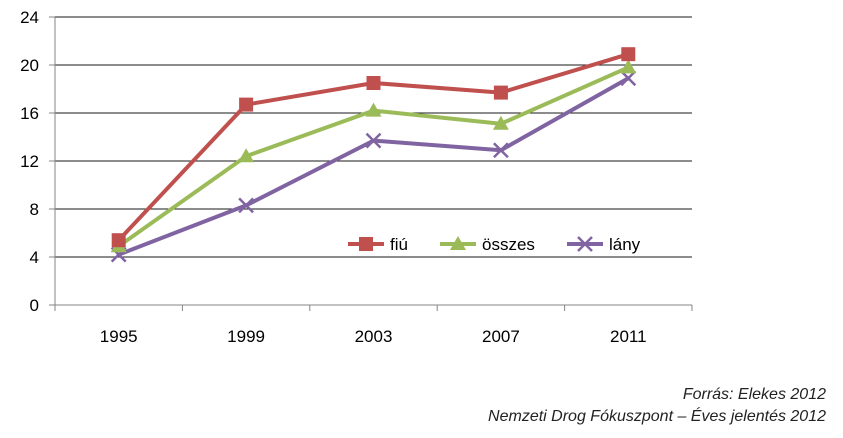 The image size is (843, 438). Describe the element at coordinates (378, 244) in the screenshot. I see `legend-item: fiú` at that location.